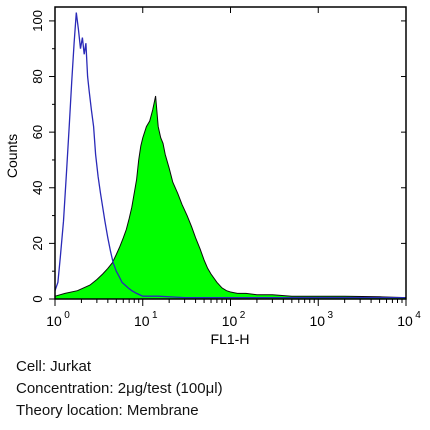  What do you see at coordinates (37, 76) in the screenshot?
I see `y-tick-label: 80` at bounding box center [37, 76].